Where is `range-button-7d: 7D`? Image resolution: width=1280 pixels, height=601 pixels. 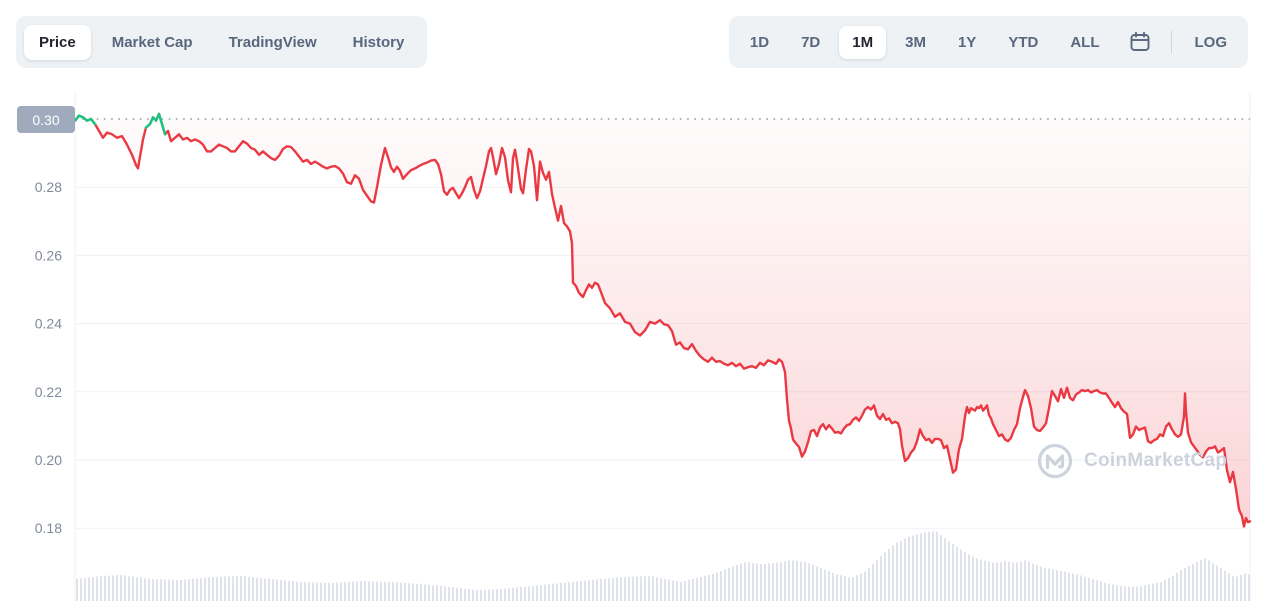
range-button-7d: 7D is located at coordinates (810, 42).